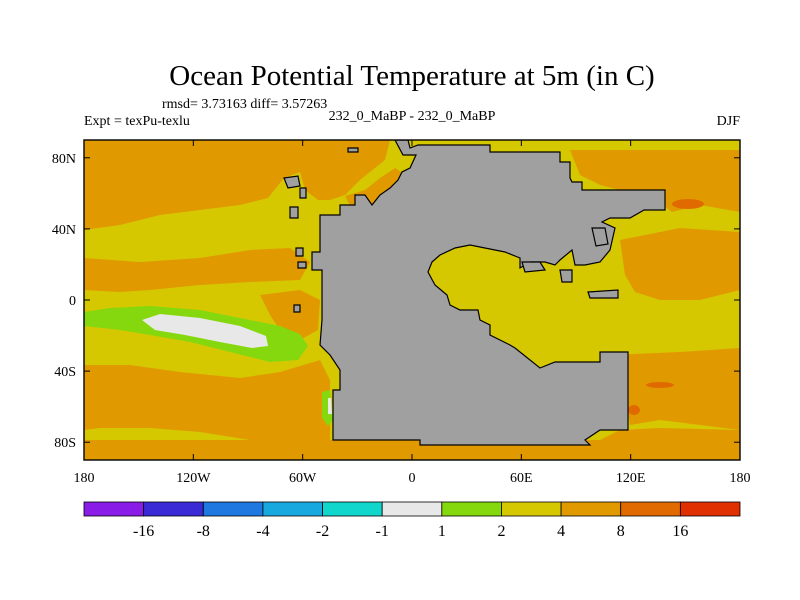 The height and width of the screenshot is (600, 800). Describe the element at coordinates (64, 159) in the screenshot. I see `y-tick-label-0: 80N` at that location.